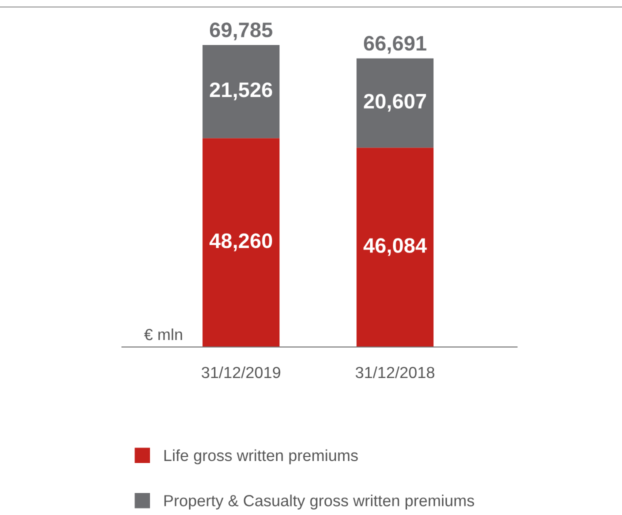  What do you see at coordinates (241, 372) in the screenshot?
I see `x-tick-label: 31/12/2019` at bounding box center [241, 372].